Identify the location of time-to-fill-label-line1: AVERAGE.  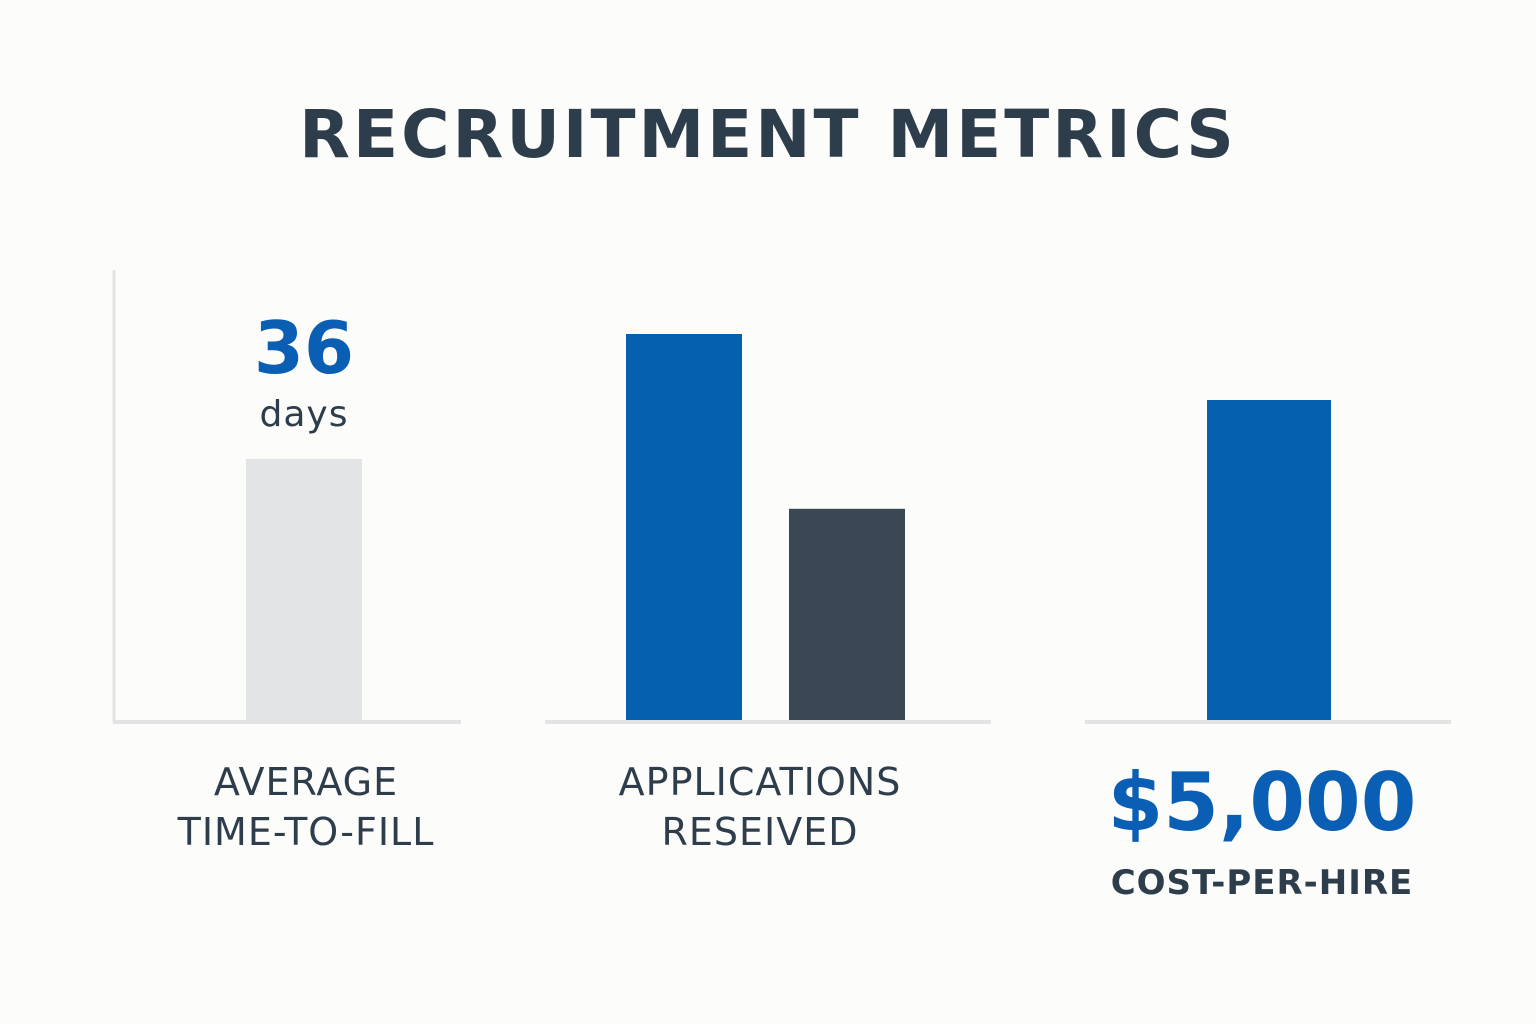
(306, 782).